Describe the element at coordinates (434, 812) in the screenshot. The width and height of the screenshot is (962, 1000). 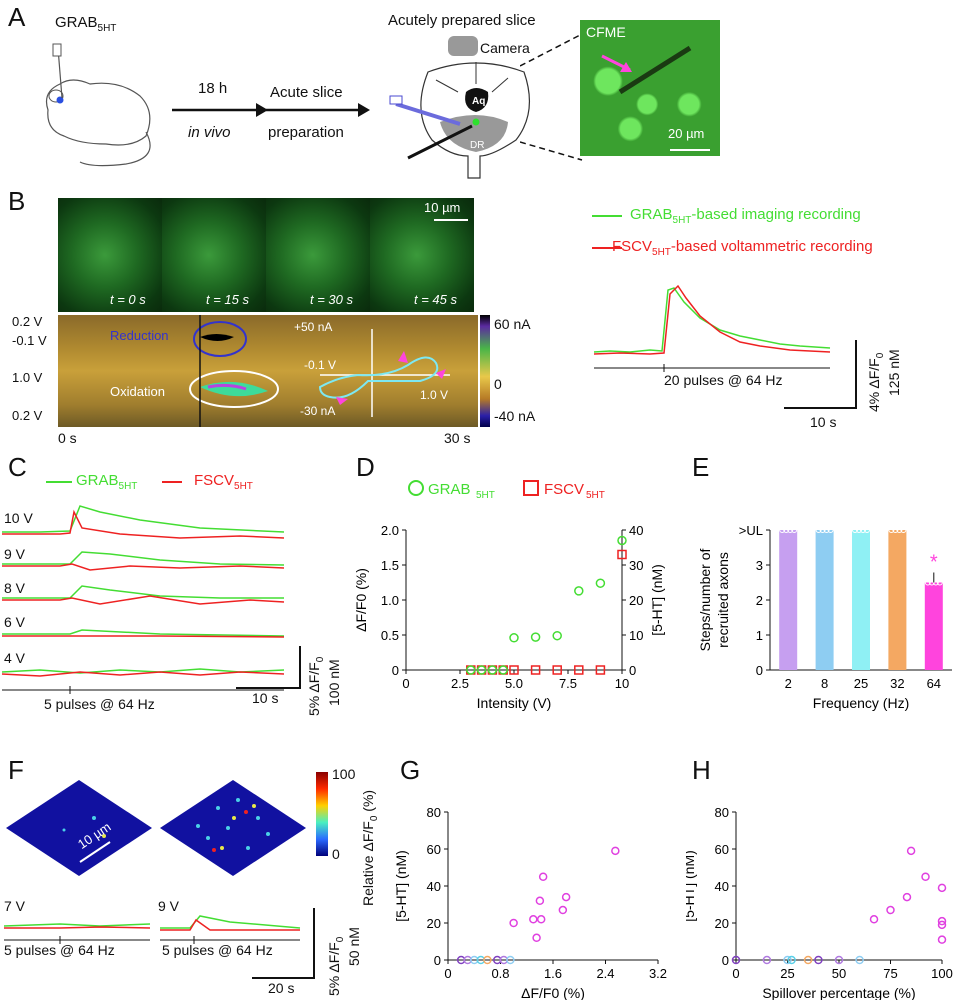
I see `g-y-tick-label: 80` at that location.